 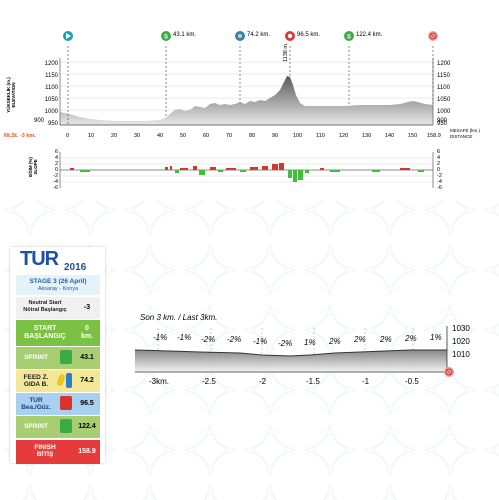 I want to click on marker-label-sprint-2: 122.4 km., so click(x=369, y=35).